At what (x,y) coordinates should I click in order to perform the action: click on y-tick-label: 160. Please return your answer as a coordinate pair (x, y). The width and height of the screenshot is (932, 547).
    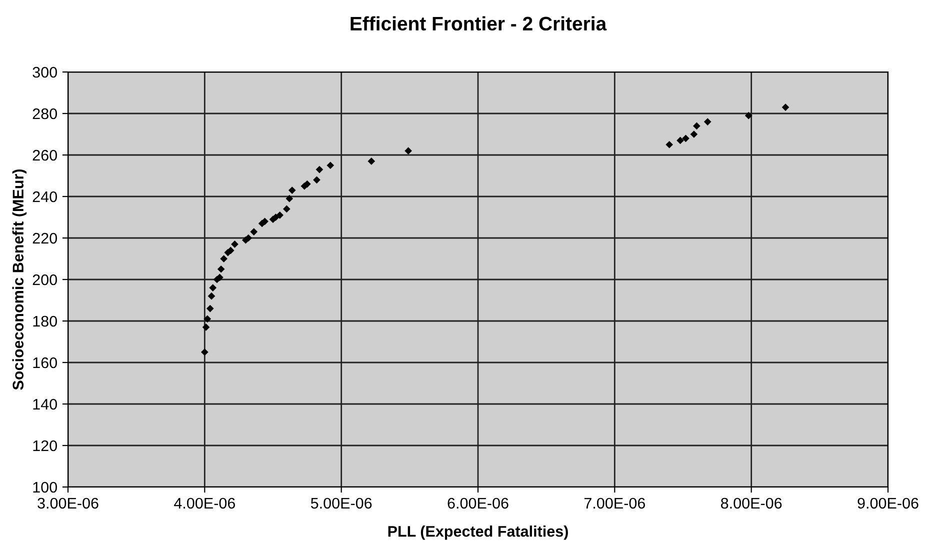
    Looking at the image, I should click on (45, 362).